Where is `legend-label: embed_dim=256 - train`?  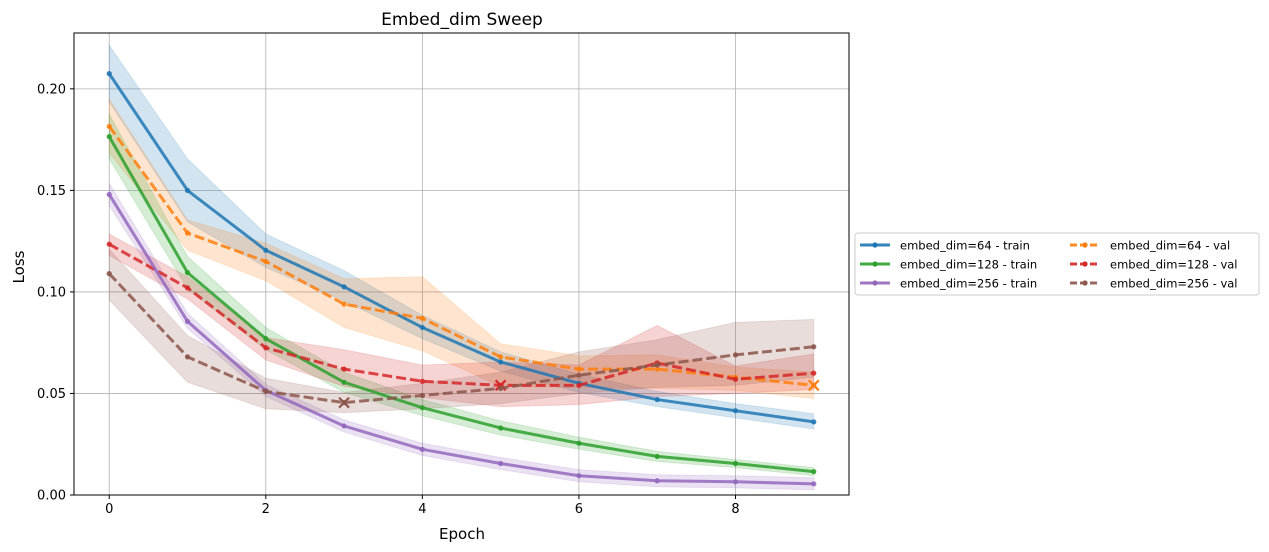 legend-label: embed_dim=256 - train is located at coordinates (968, 284).